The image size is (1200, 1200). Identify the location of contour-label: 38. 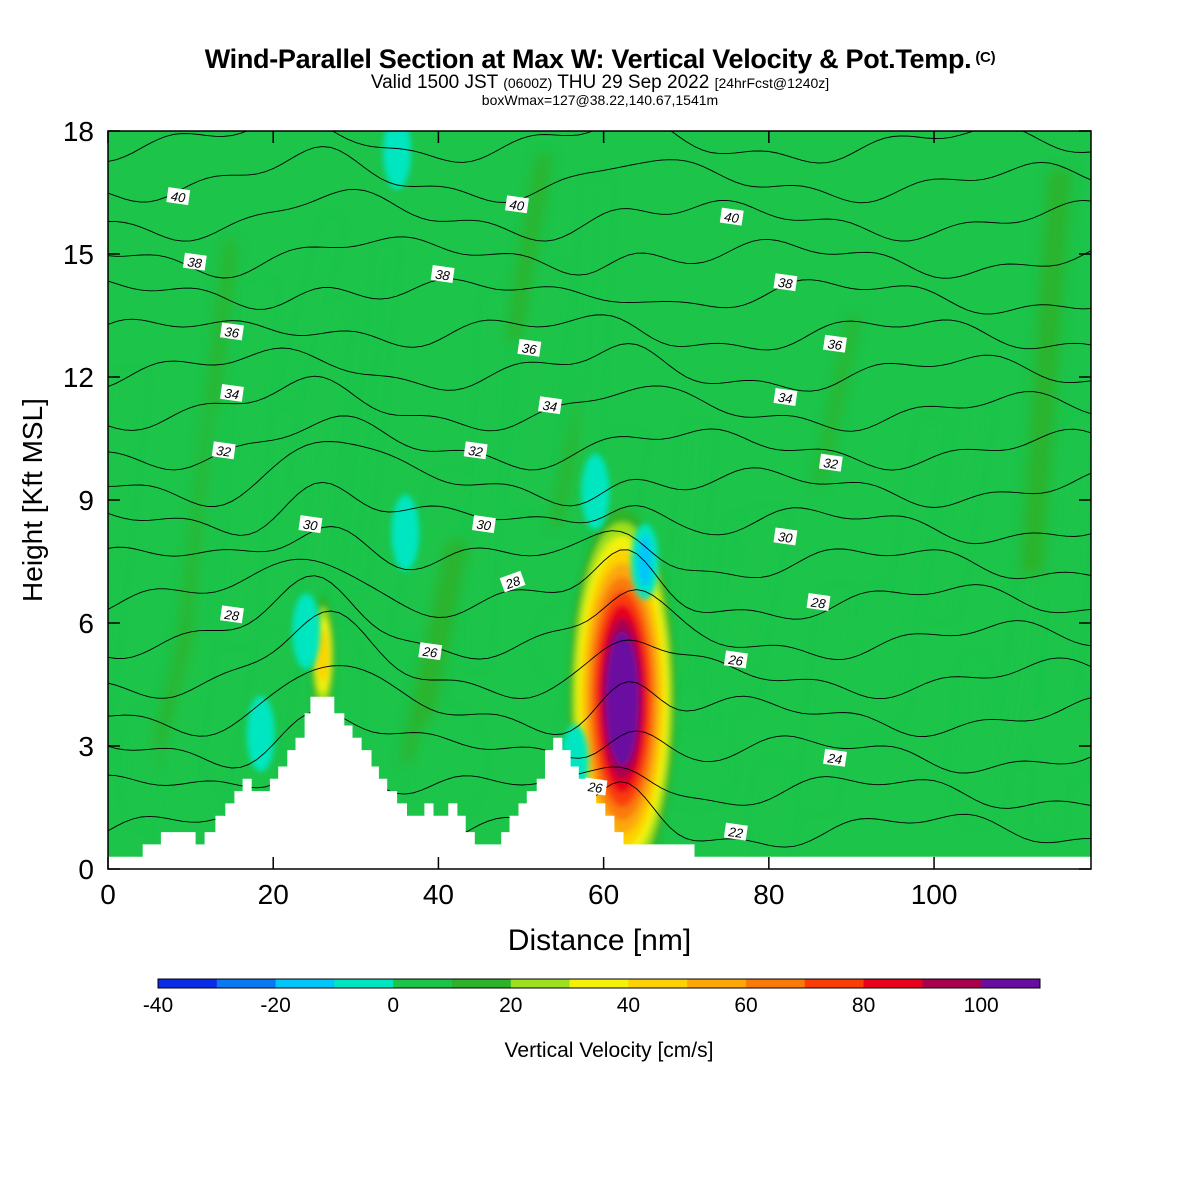
(442, 274).